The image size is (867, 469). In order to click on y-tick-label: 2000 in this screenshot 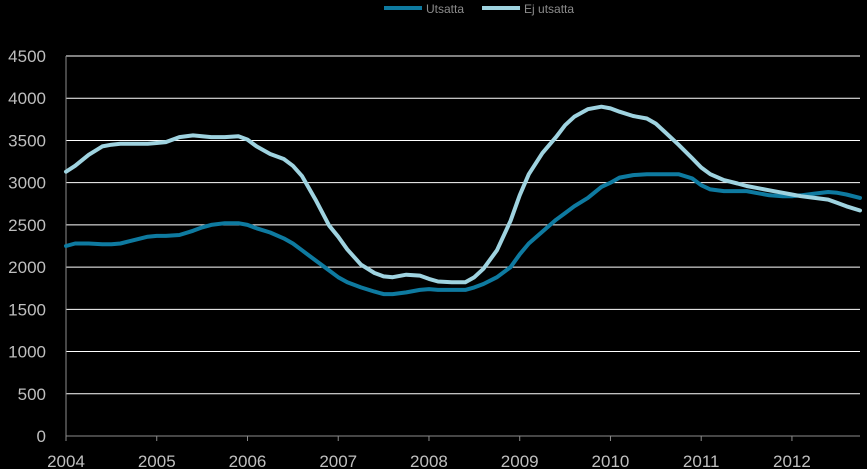, I will do `click(27, 267)`.